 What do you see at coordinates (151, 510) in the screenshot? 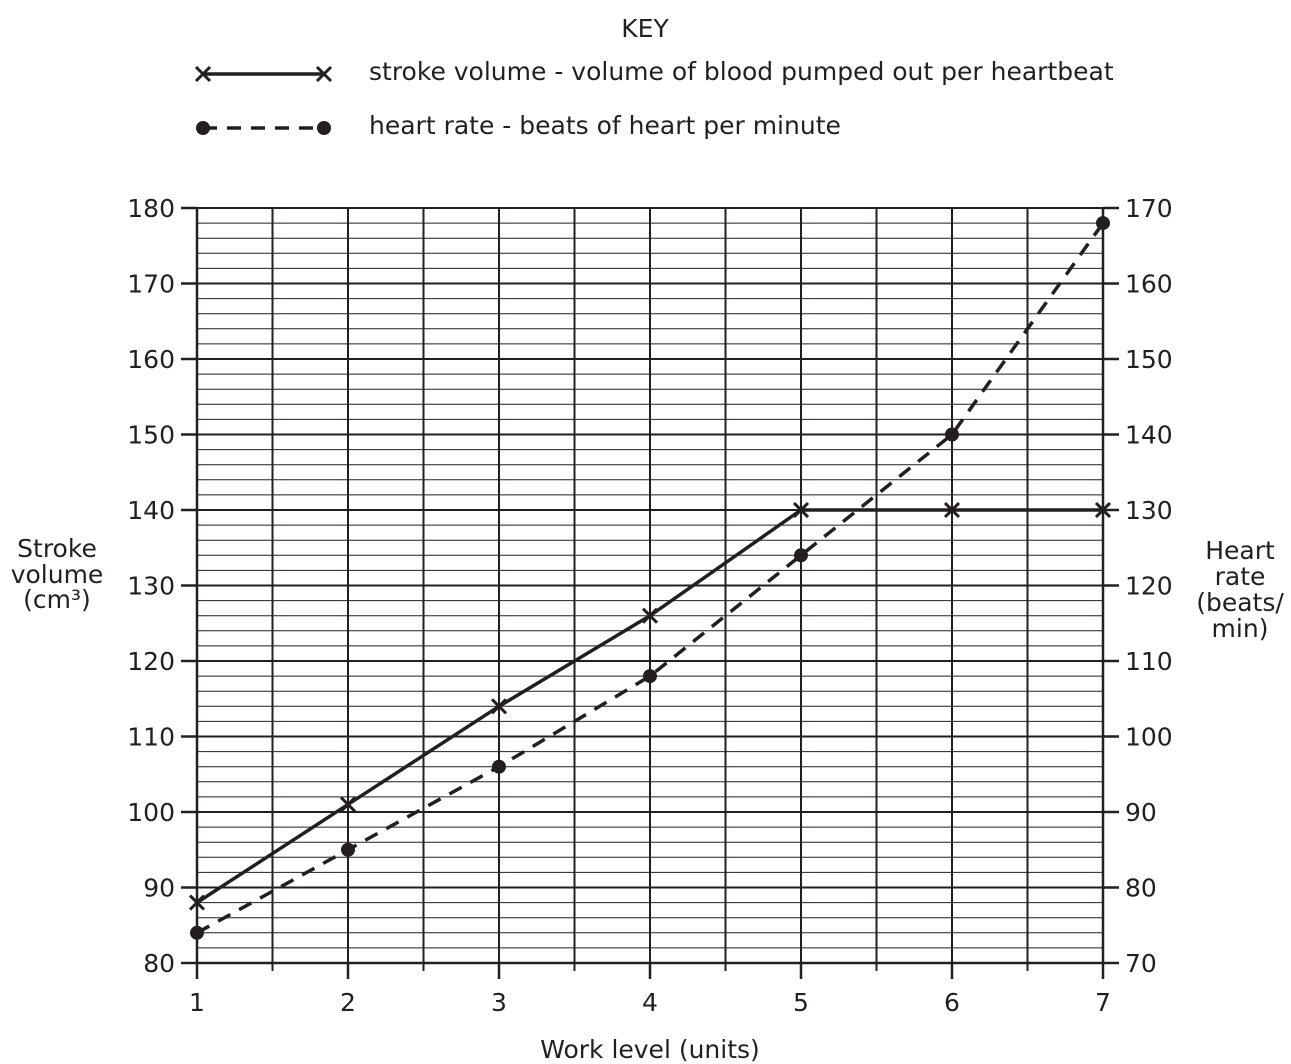
I see `y-tick-label-left: 140` at bounding box center [151, 510].